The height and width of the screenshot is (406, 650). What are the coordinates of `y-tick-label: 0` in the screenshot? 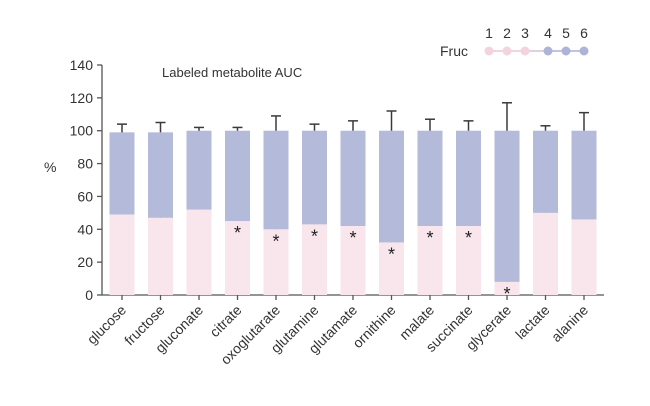 It's located at (89, 295).